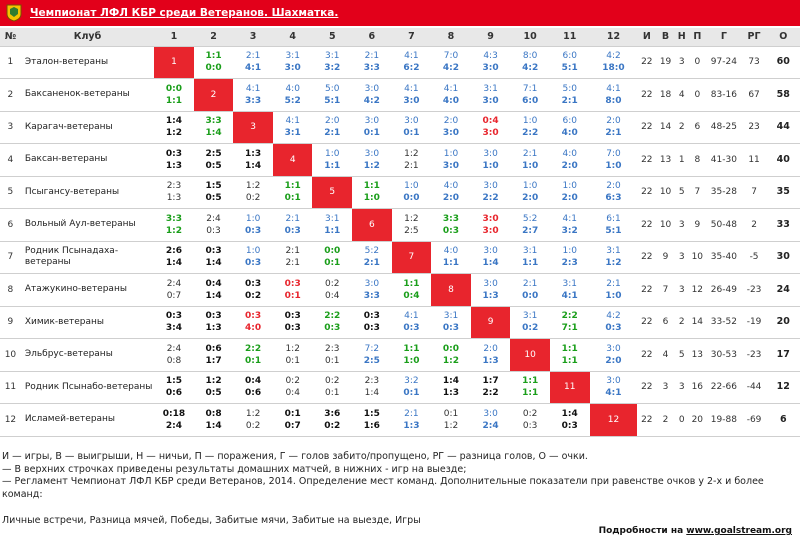 The image size is (800, 537). What do you see at coordinates (213, 121) in the screenshot?
I see `home-score: 3:3` at bounding box center [213, 121].